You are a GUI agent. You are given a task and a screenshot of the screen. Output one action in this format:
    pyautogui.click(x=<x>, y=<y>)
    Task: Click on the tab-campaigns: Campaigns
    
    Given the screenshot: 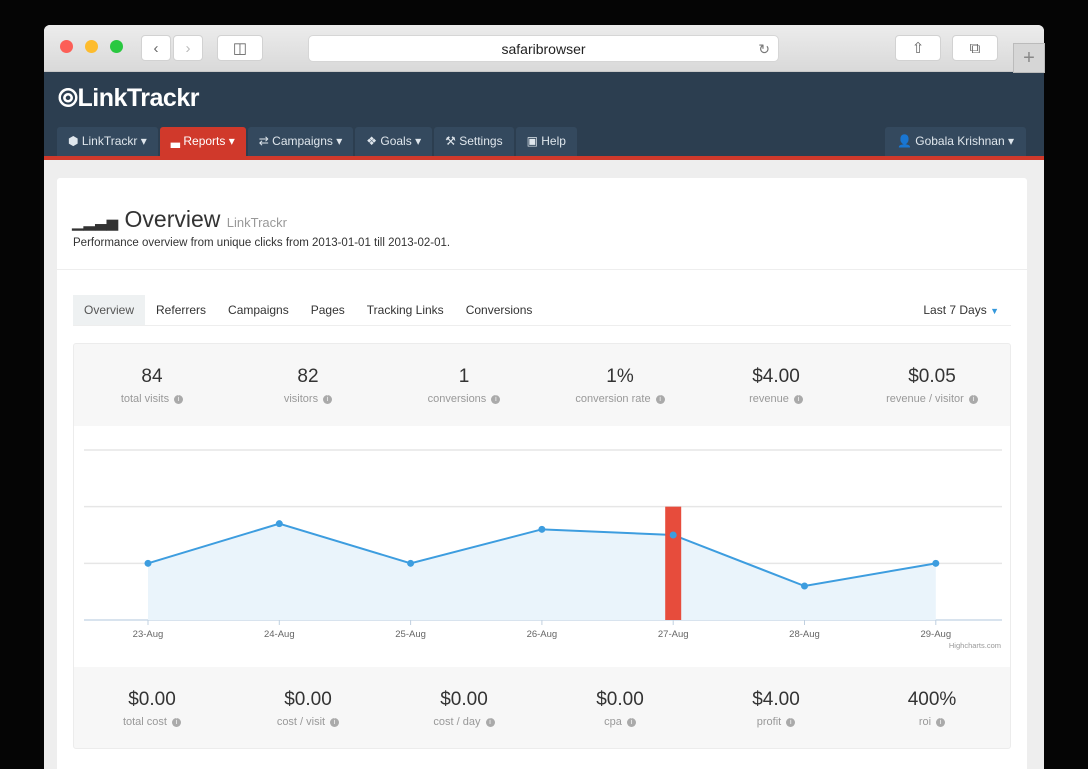 What is the action you would take?
    pyautogui.click(x=258, y=310)
    